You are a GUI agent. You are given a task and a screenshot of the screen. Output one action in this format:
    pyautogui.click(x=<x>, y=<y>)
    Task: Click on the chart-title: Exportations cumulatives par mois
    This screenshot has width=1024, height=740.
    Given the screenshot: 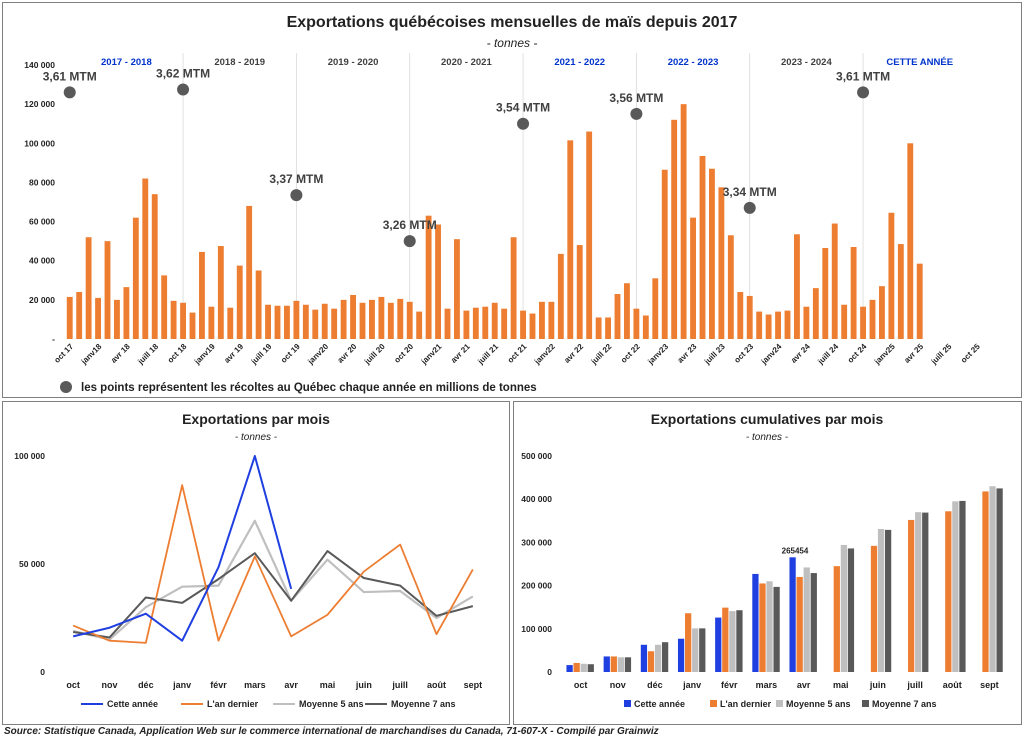 What is the action you would take?
    pyautogui.click(x=767, y=419)
    